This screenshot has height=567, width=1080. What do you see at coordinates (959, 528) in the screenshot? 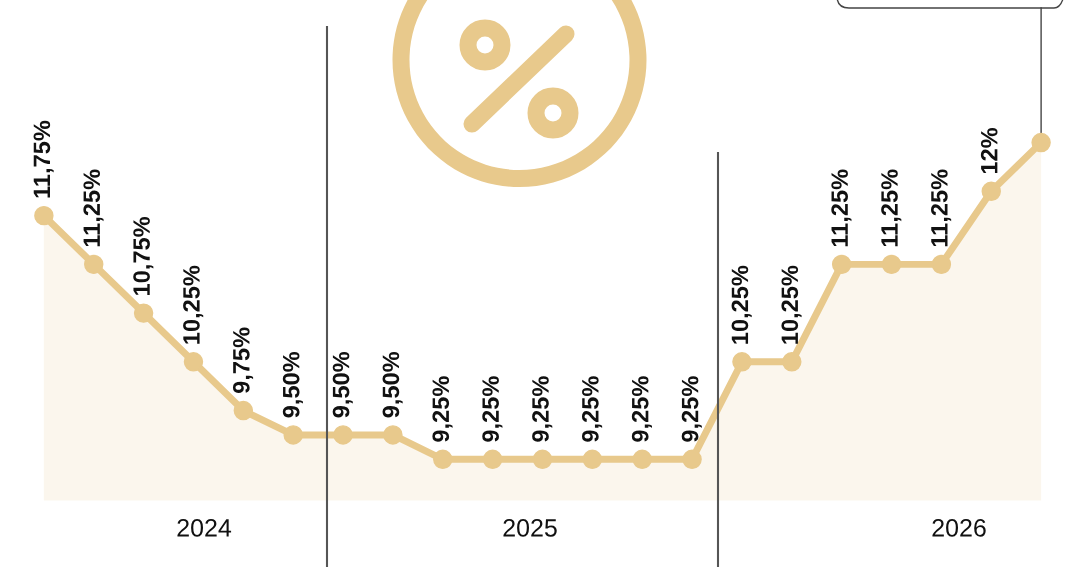
I see `annotation: 2026` at bounding box center [959, 528].